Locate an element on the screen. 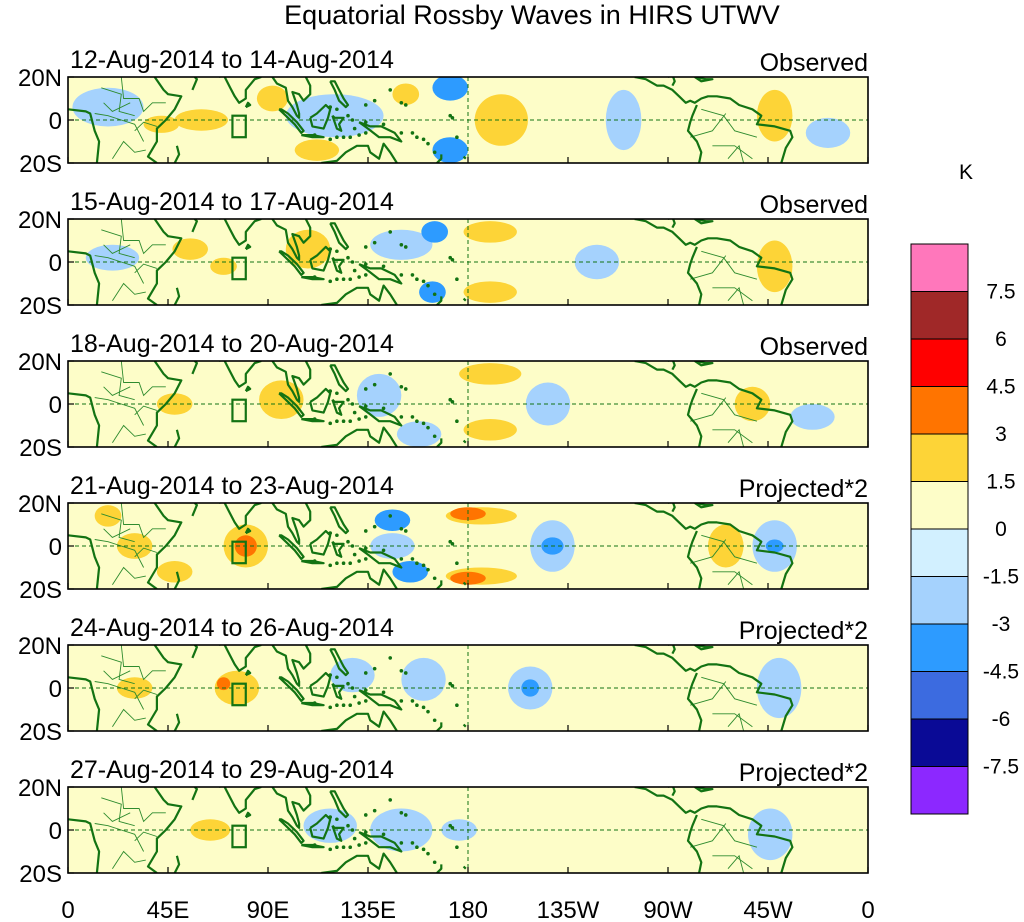 The width and height of the screenshot is (1024, 922). chart-title: Equatorial Rossby Waves in HIRS UTWV is located at coordinates (532, 15).